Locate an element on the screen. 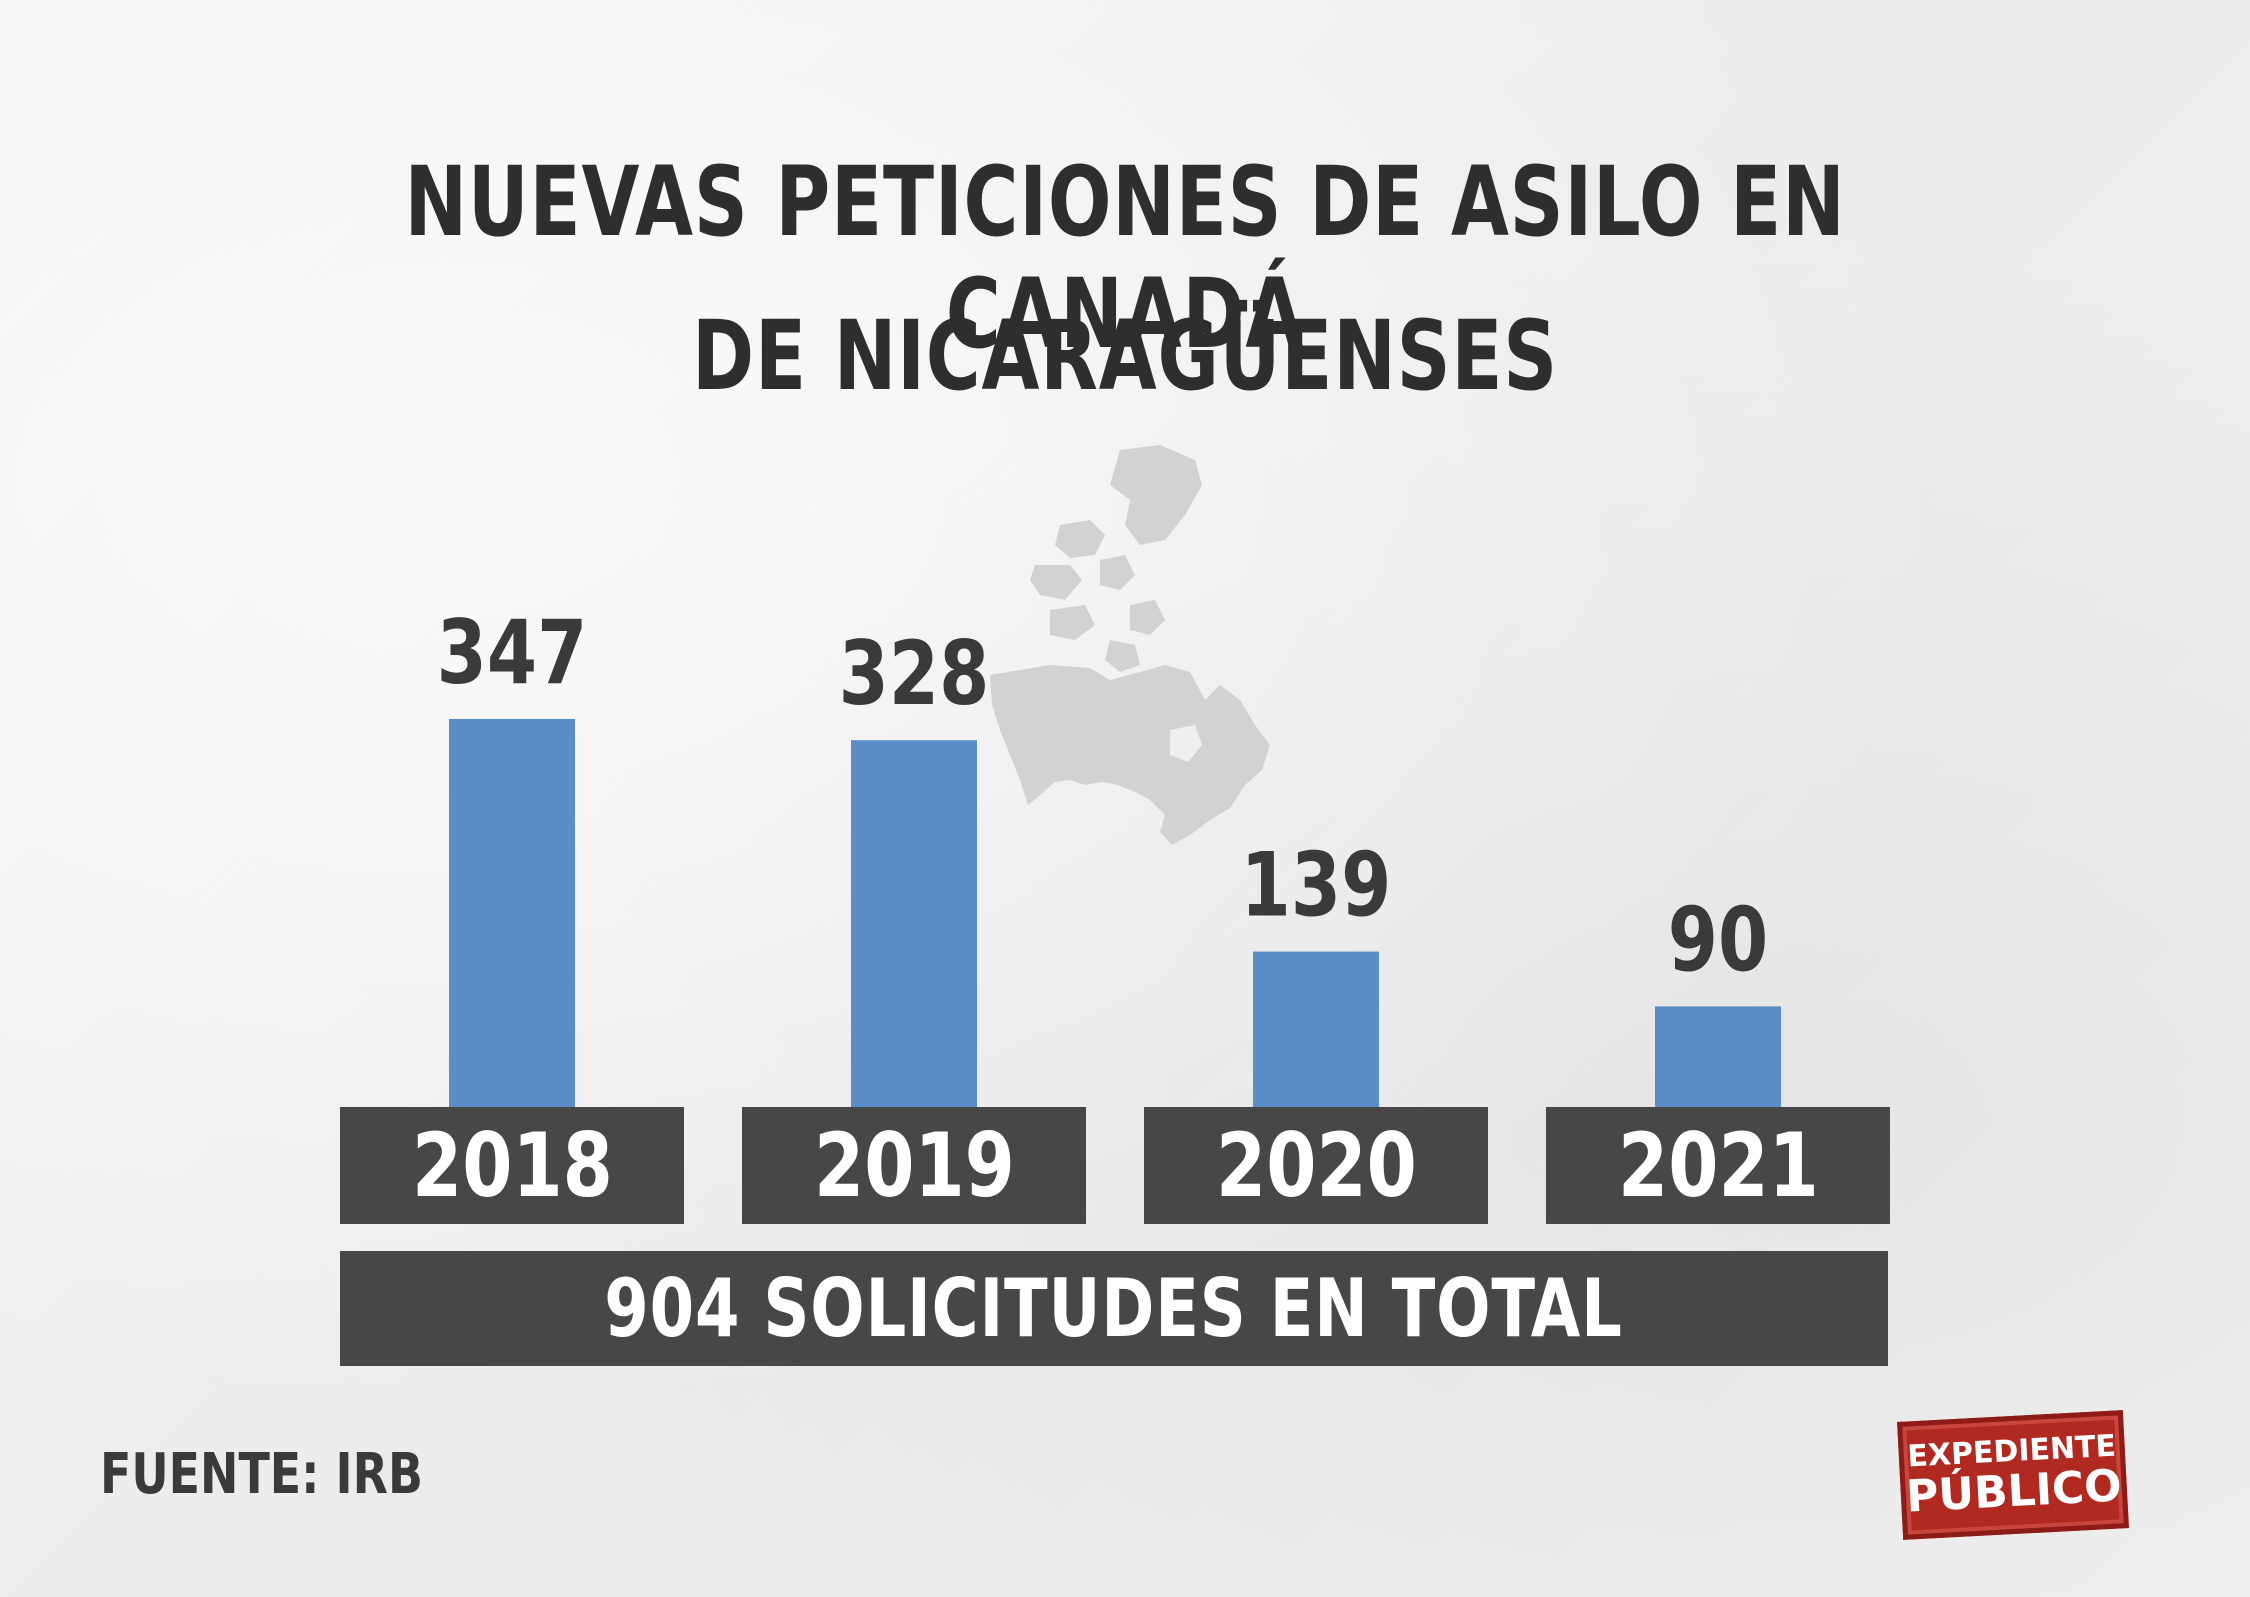  year-label-2019: 2019 is located at coordinates (914, 1165).